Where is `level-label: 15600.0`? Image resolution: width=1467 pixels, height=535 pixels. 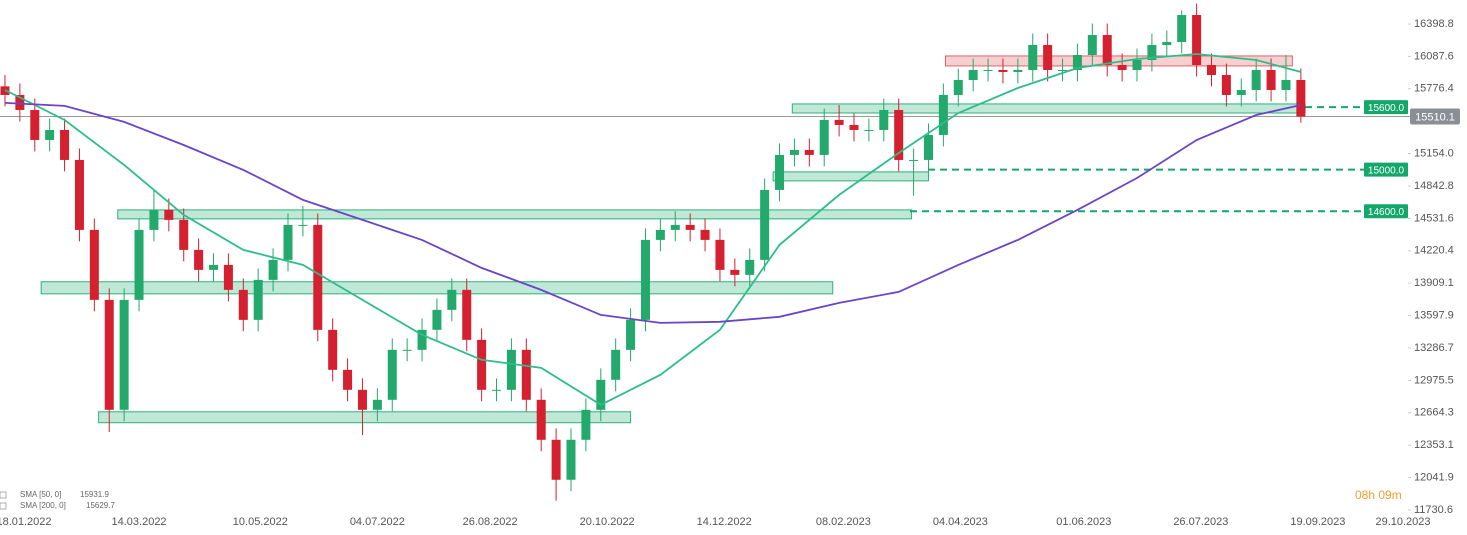 level-label: 15600.0 is located at coordinates (1386, 108).